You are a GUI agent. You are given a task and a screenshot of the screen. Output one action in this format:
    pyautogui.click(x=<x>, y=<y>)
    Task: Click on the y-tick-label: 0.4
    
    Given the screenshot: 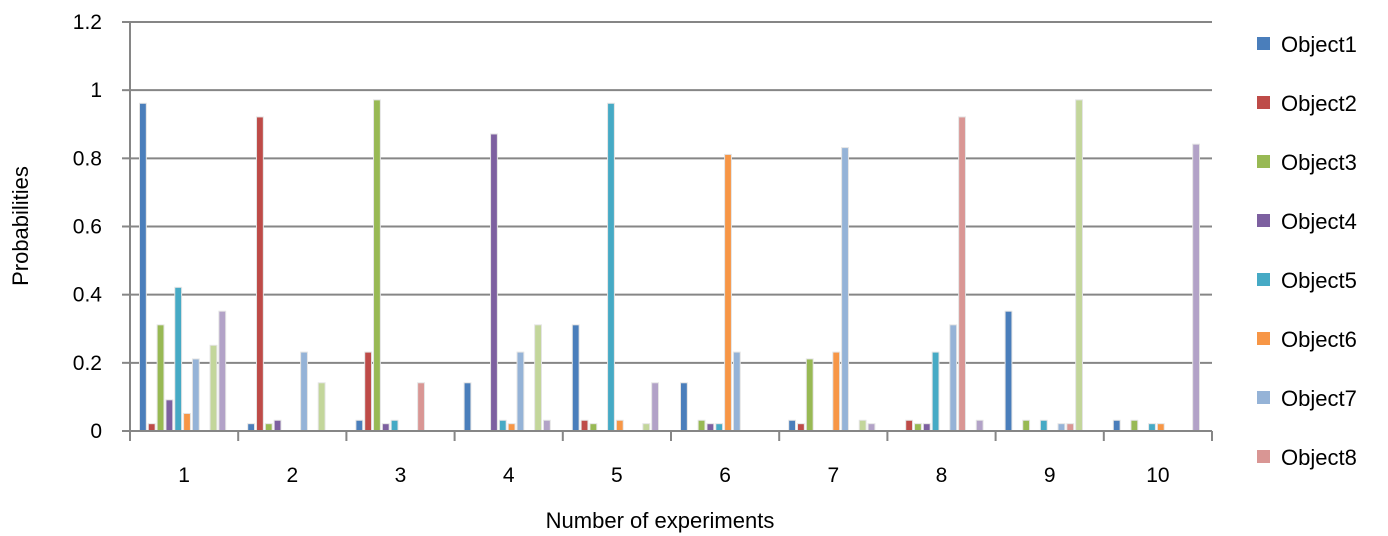 What is the action you would take?
    pyautogui.click(x=88, y=295)
    